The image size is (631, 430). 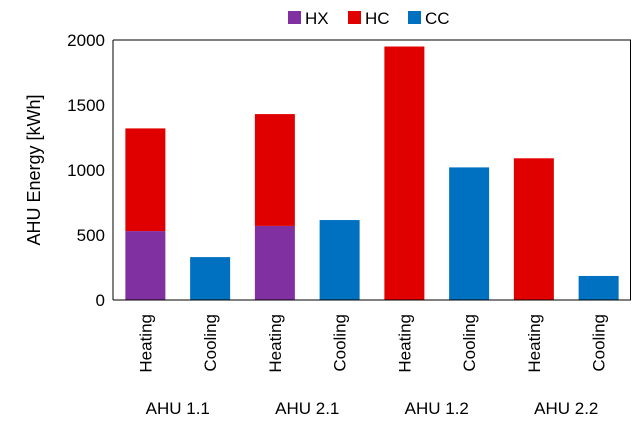 I want to click on group-label: AHU 1.1, so click(x=178, y=408).